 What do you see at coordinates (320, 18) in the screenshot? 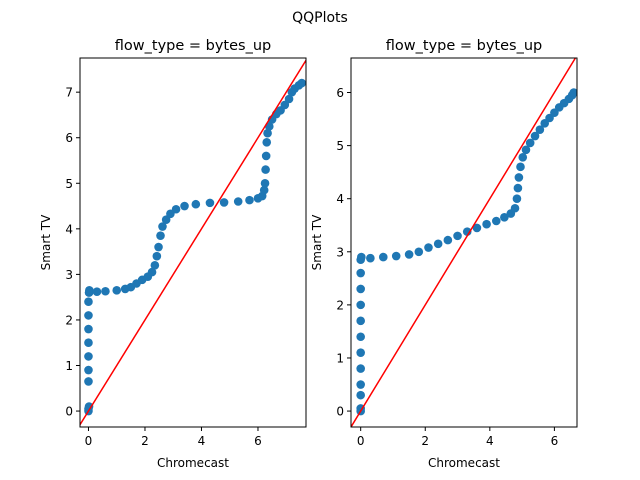
I see `figure-suptitle: QQPlots` at bounding box center [320, 18].